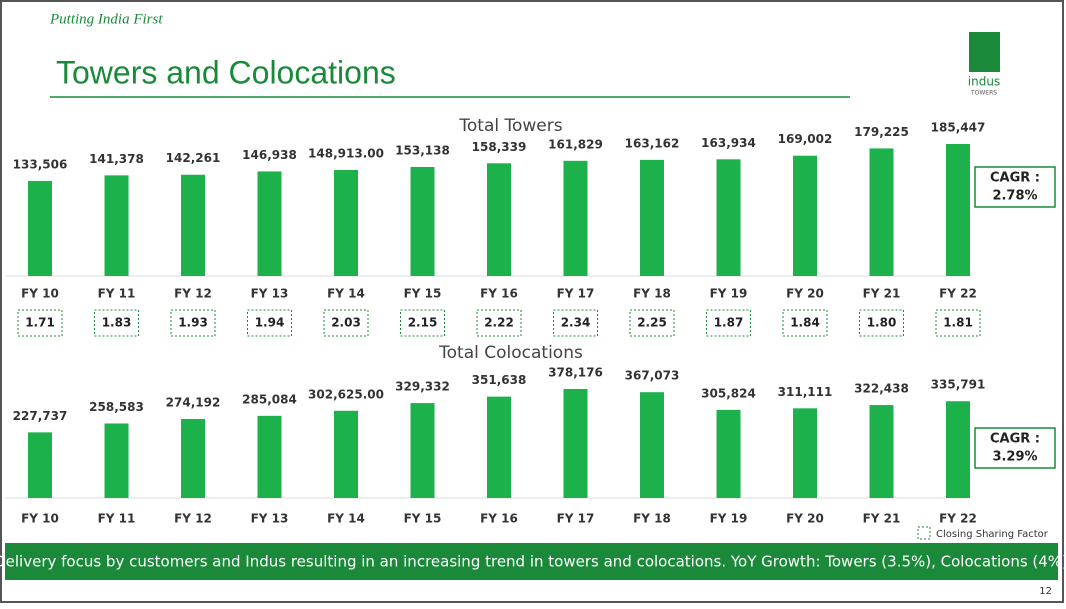 This screenshot has width=1066, height=609. What do you see at coordinates (346, 394) in the screenshot?
I see `value-label: 302,625.00` at bounding box center [346, 394].